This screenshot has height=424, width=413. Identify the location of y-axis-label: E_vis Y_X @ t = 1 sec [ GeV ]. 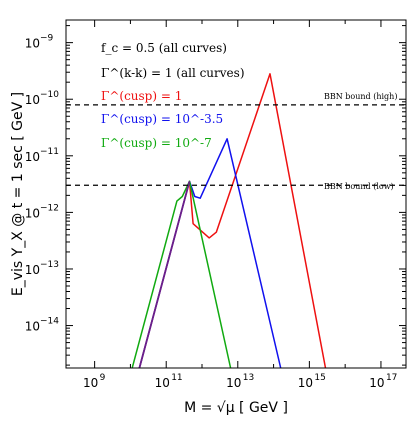
(18, 194).